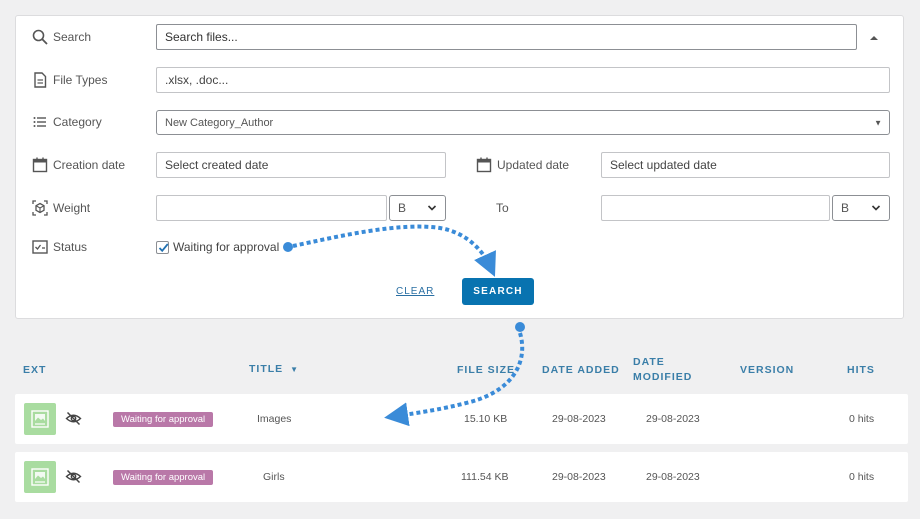  What do you see at coordinates (523, 122) in the screenshot?
I see `category-select: New Category_Author ▼` at bounding box center [523, 122].